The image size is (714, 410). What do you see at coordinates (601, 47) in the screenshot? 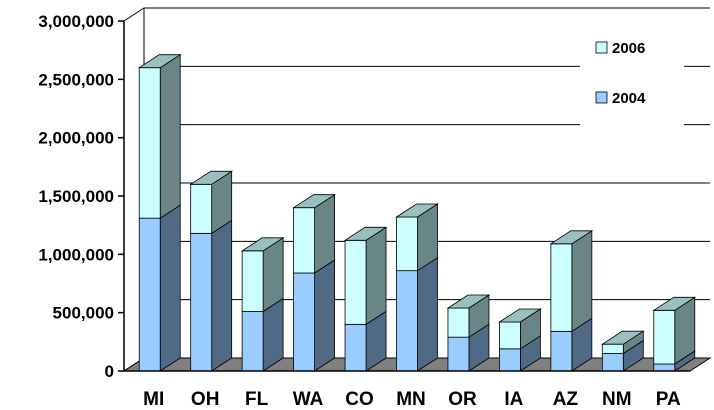
I see `legend-swatch-2006` at bounding box center [601, 47].